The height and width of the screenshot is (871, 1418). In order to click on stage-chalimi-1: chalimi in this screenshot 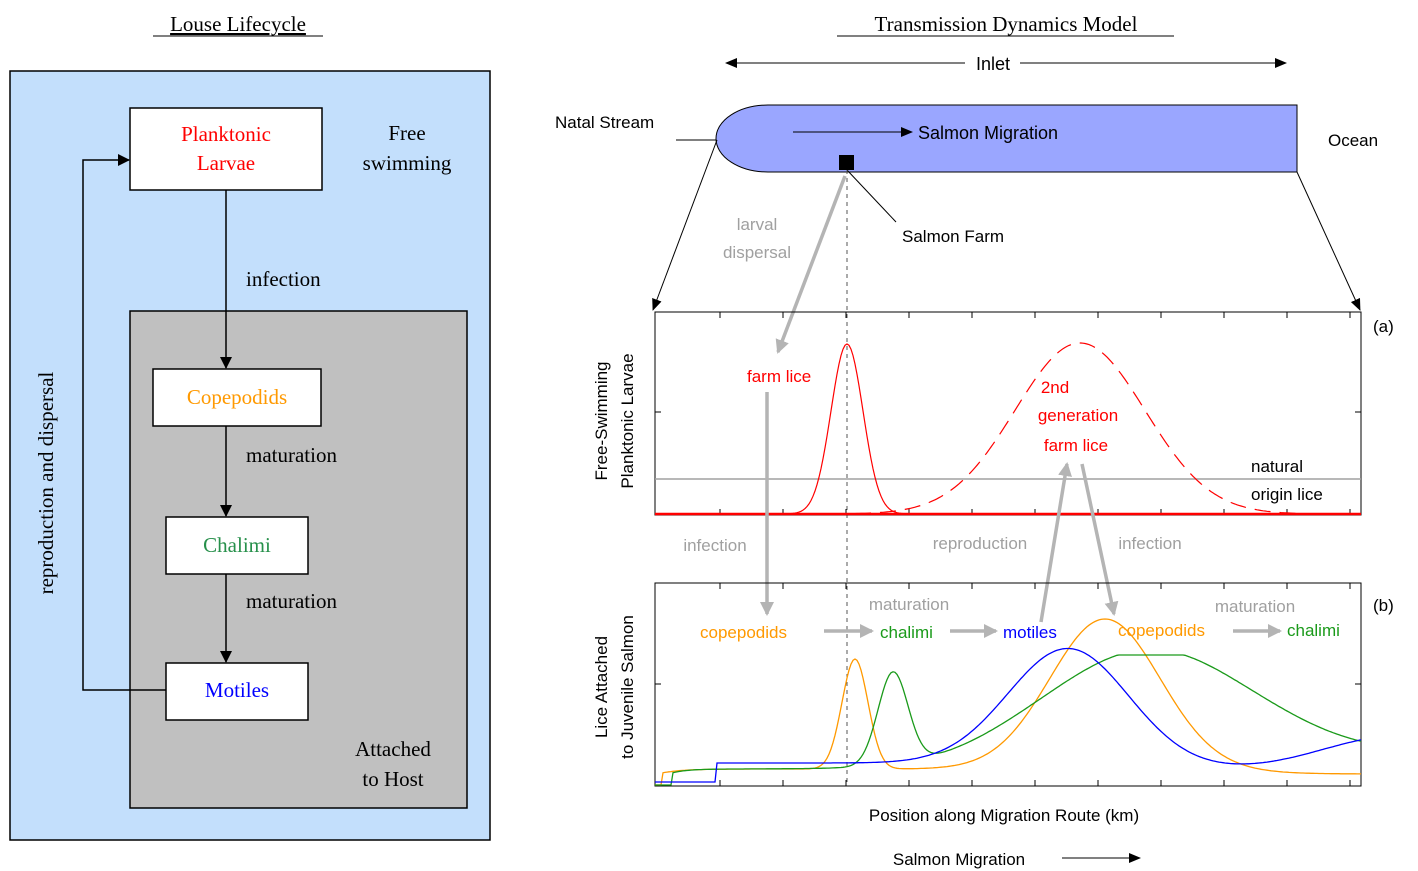, I will do `click(906, 632)`.